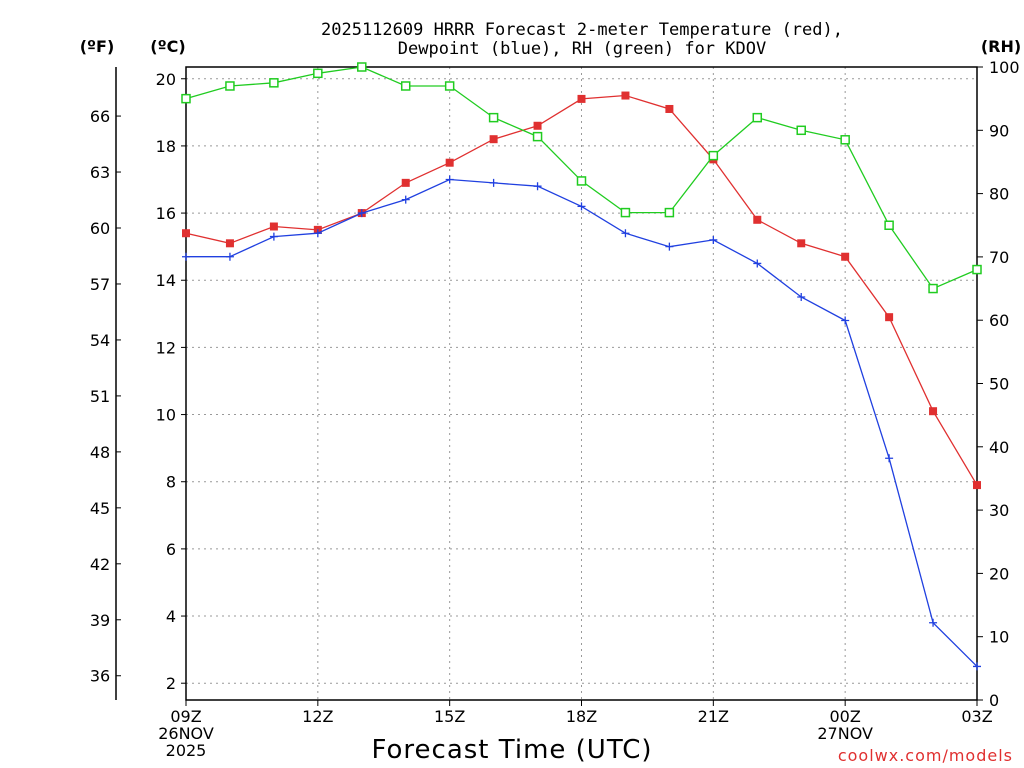 The width and height of the screenshot is (1024, 768). What do you see at coordinates (999, 447) in the screenshot?
I see `rh-tick-label: 40` at bounding box center [999, 447].